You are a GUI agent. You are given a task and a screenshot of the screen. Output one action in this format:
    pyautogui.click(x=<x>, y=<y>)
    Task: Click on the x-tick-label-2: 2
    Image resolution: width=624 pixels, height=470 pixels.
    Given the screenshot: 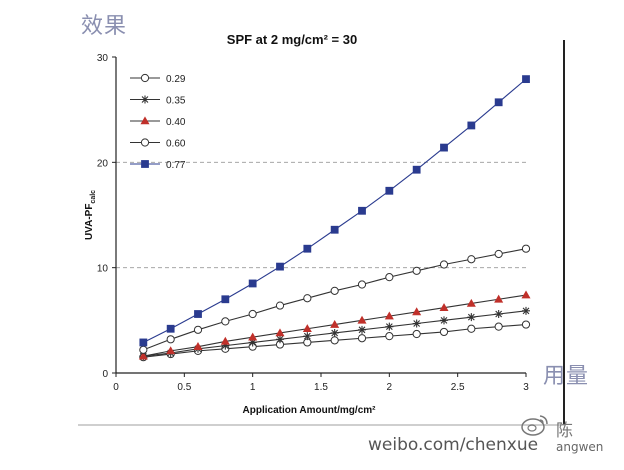 What is the action you would take?
    pyautogui.click(x=390, y=387)
    